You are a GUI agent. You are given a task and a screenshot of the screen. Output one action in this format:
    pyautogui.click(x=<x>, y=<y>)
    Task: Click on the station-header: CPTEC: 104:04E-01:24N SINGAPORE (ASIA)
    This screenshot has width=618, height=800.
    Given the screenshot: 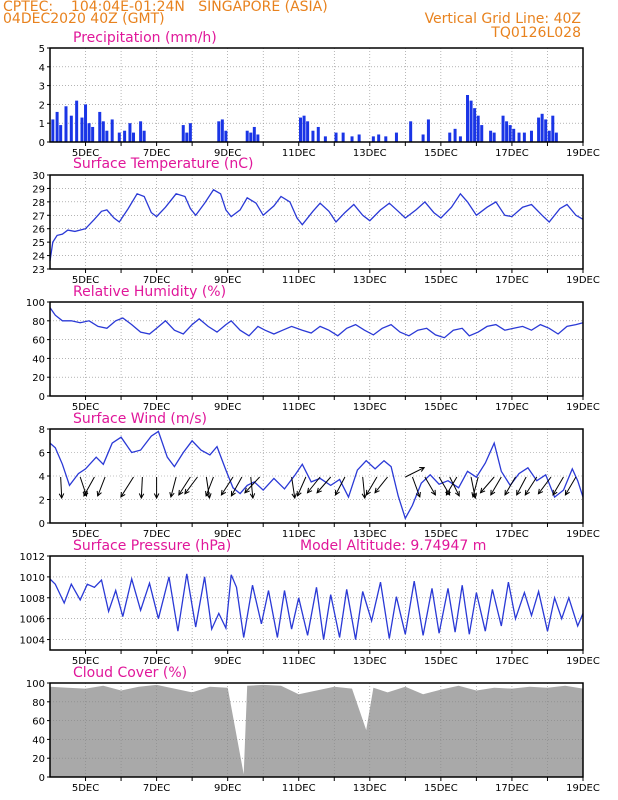 What is the action you would take?
    pyautogui.click(x=165, y=7)
    